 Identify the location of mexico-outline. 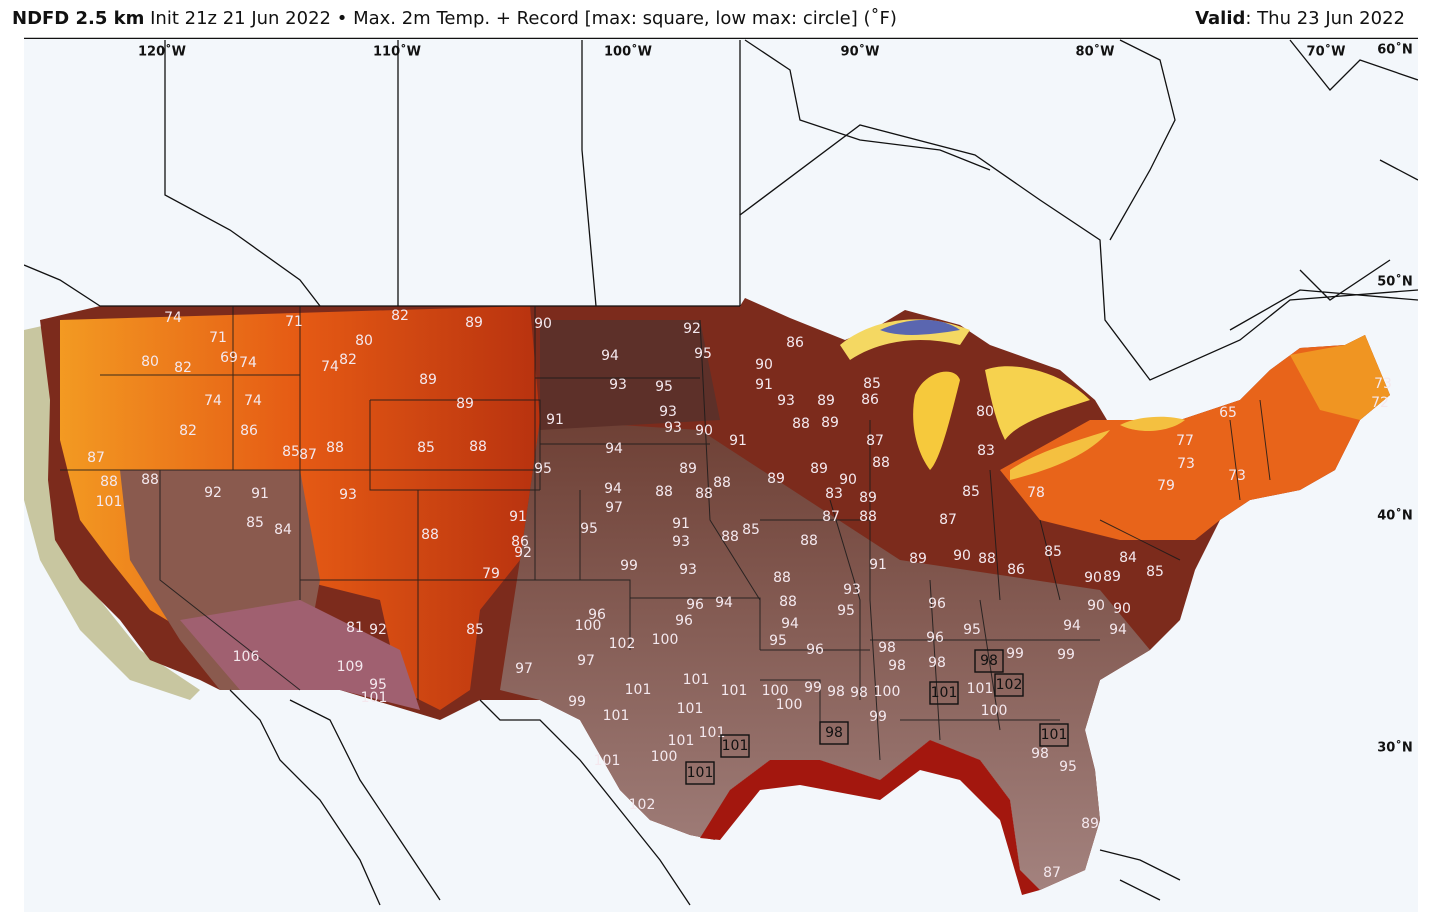
(460, 797).